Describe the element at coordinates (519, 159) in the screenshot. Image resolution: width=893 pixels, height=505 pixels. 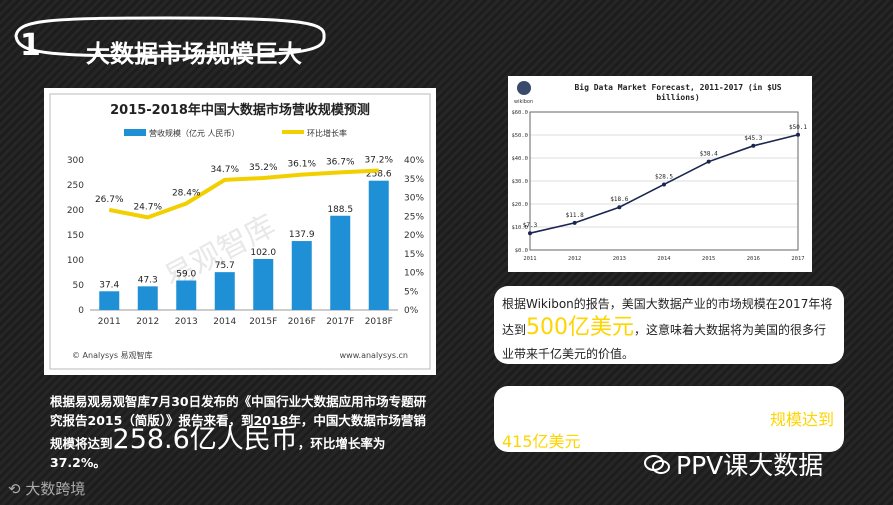
I see `y-tick-label: $40.0` at that location.